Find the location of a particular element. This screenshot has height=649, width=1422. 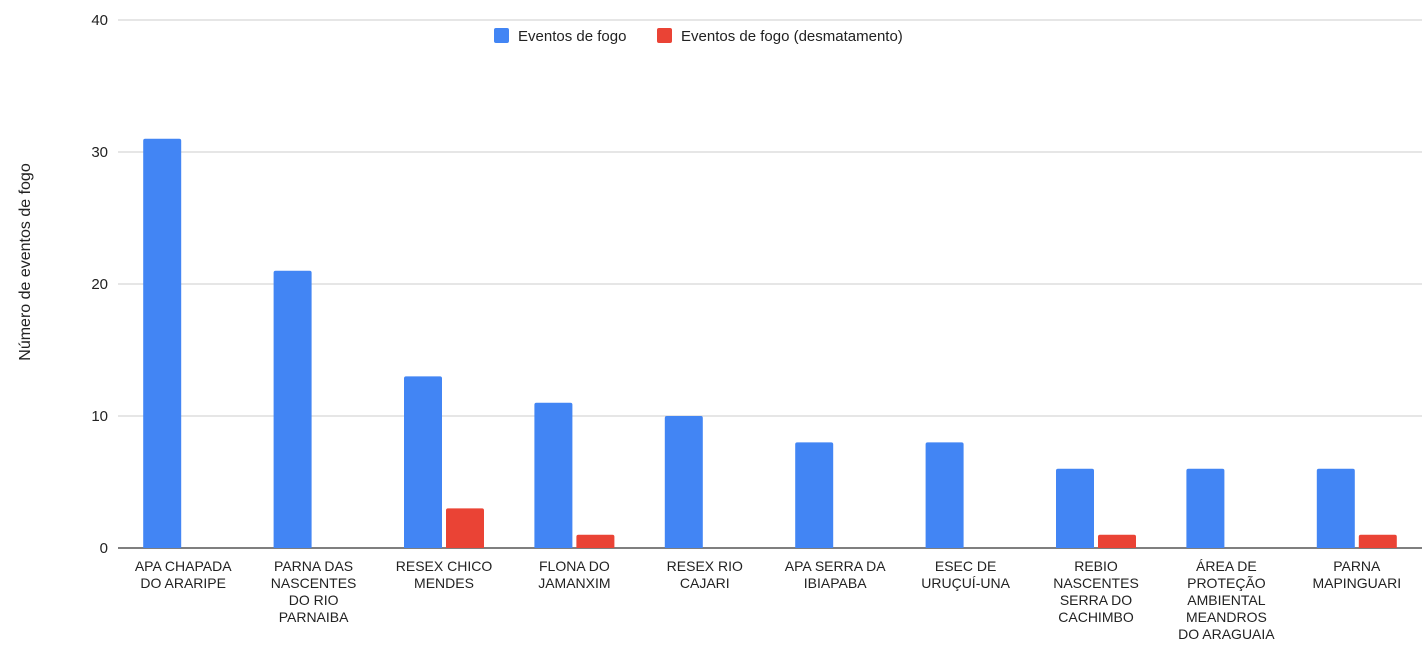

legend-eventos-de-fogo: Eventos de fogo is located at coordinates (560, 36).